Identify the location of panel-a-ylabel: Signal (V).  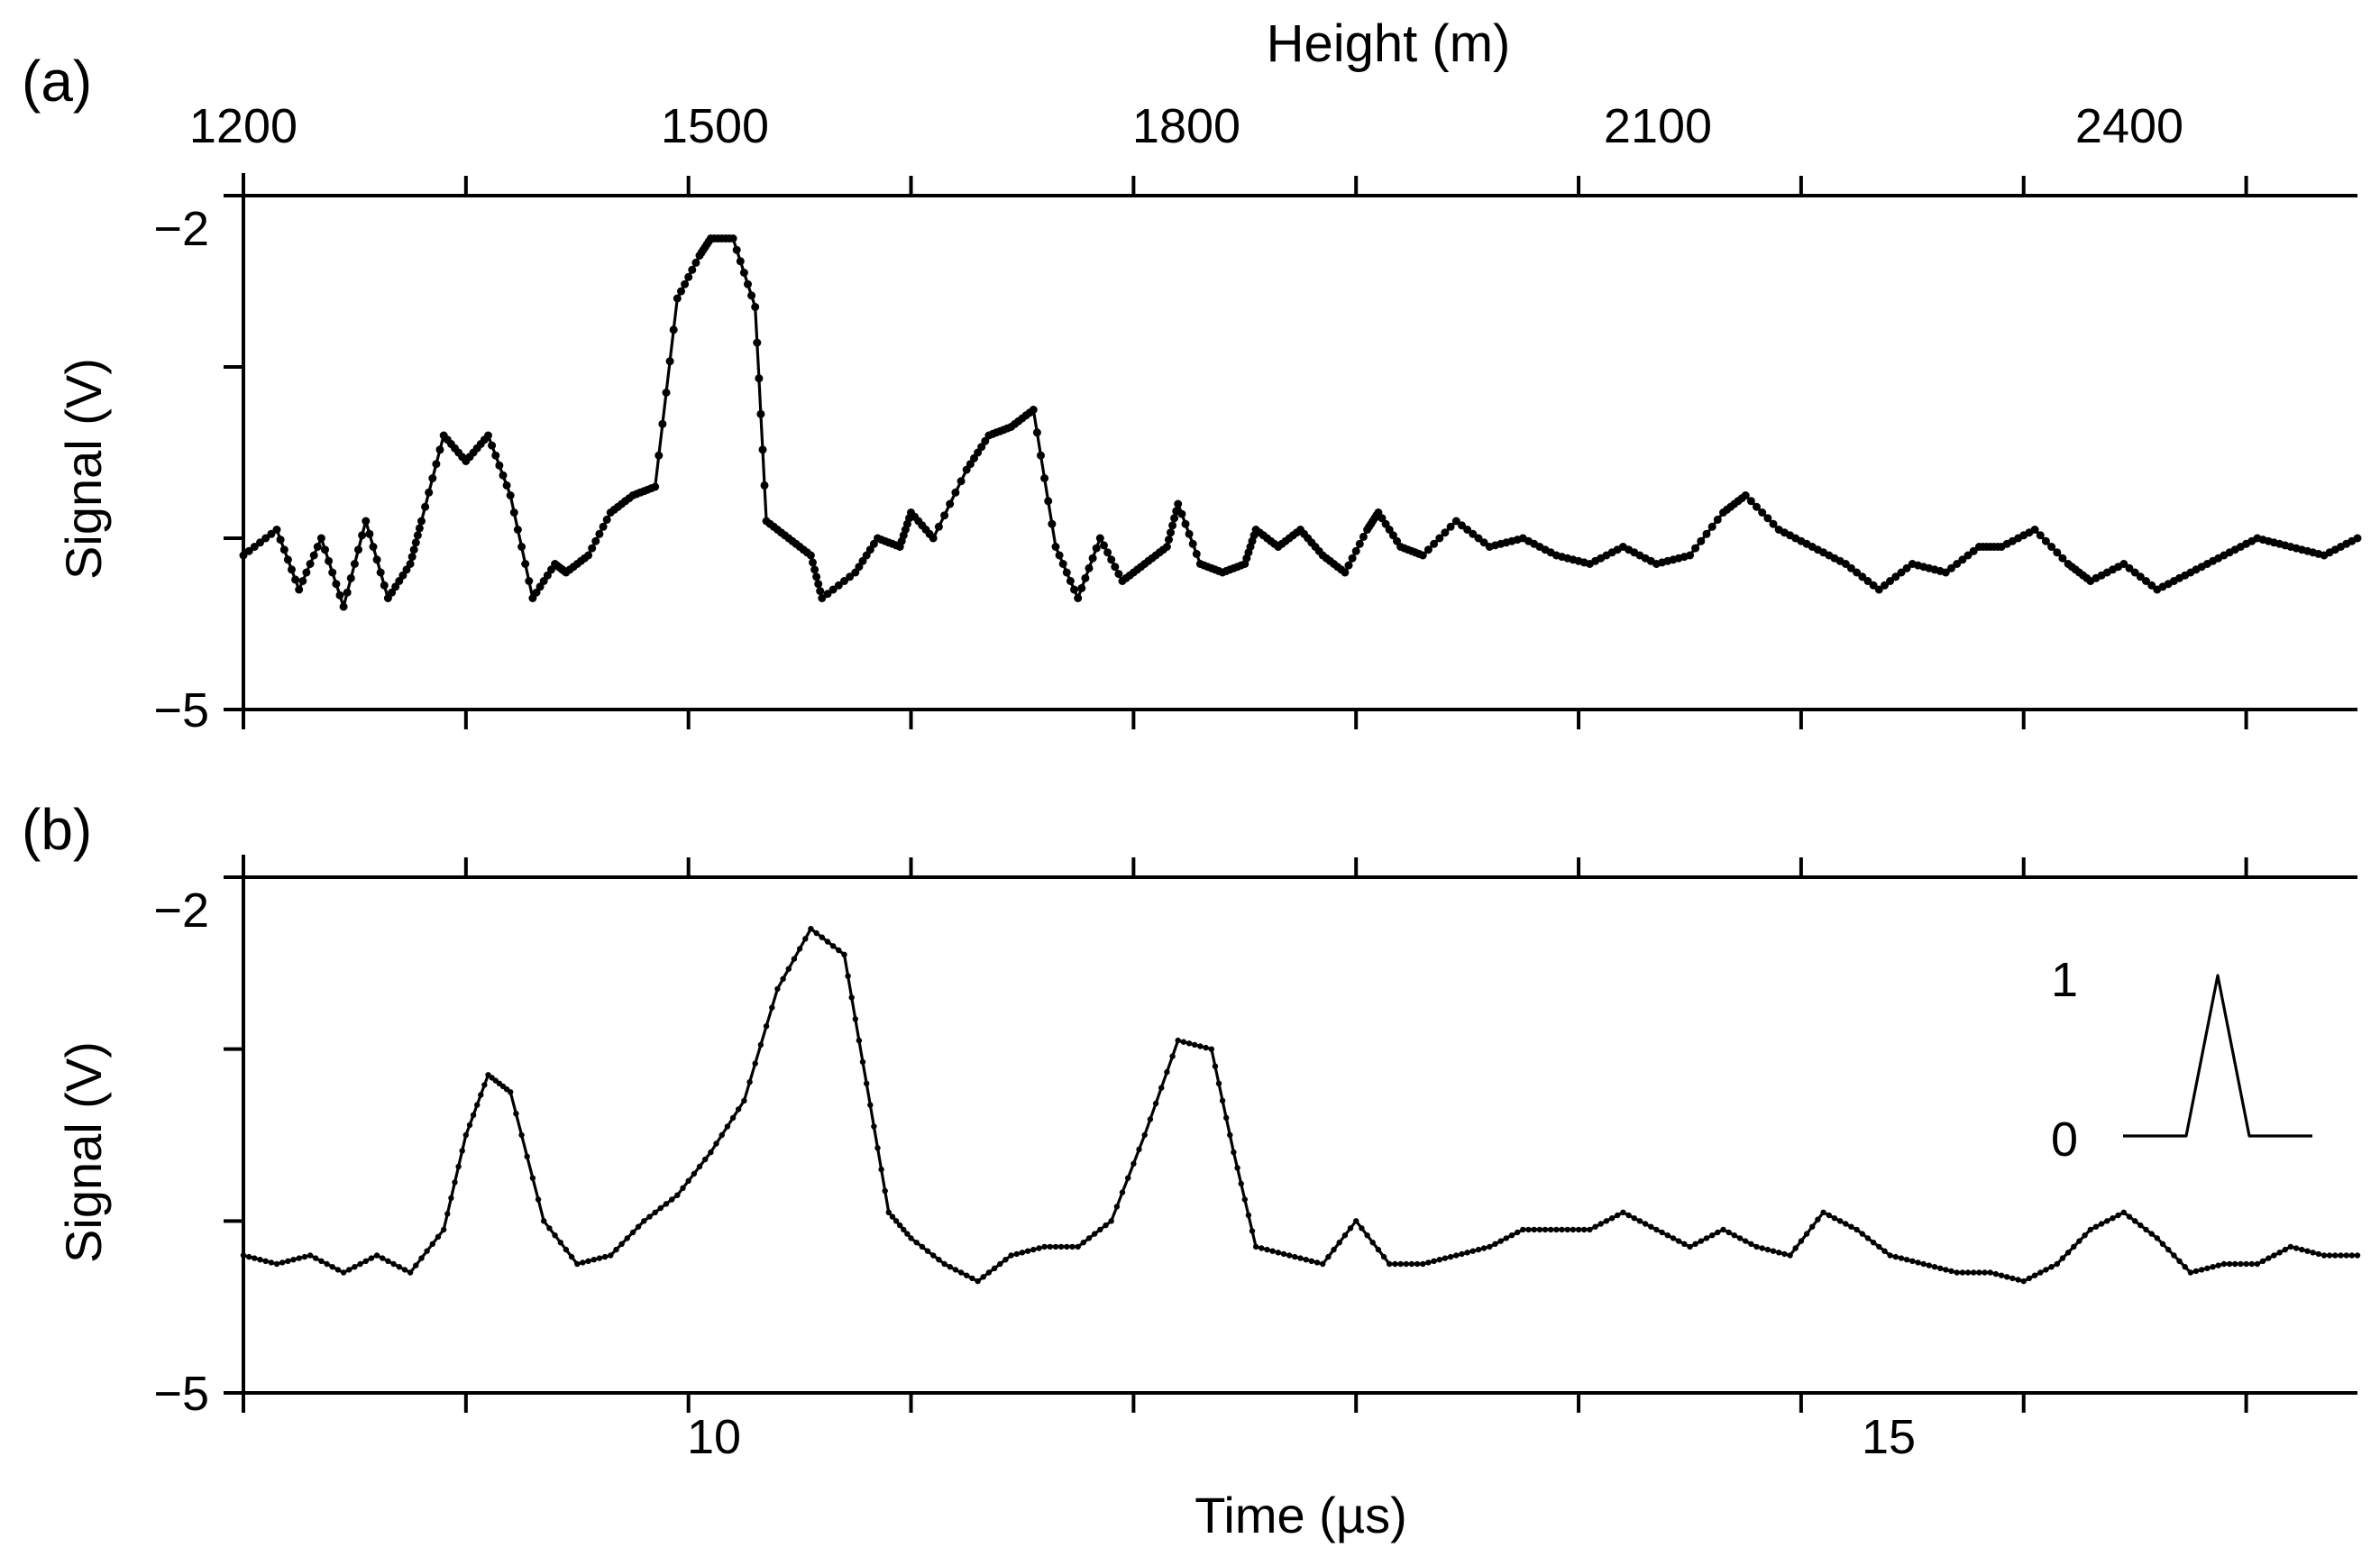
(83, 469).